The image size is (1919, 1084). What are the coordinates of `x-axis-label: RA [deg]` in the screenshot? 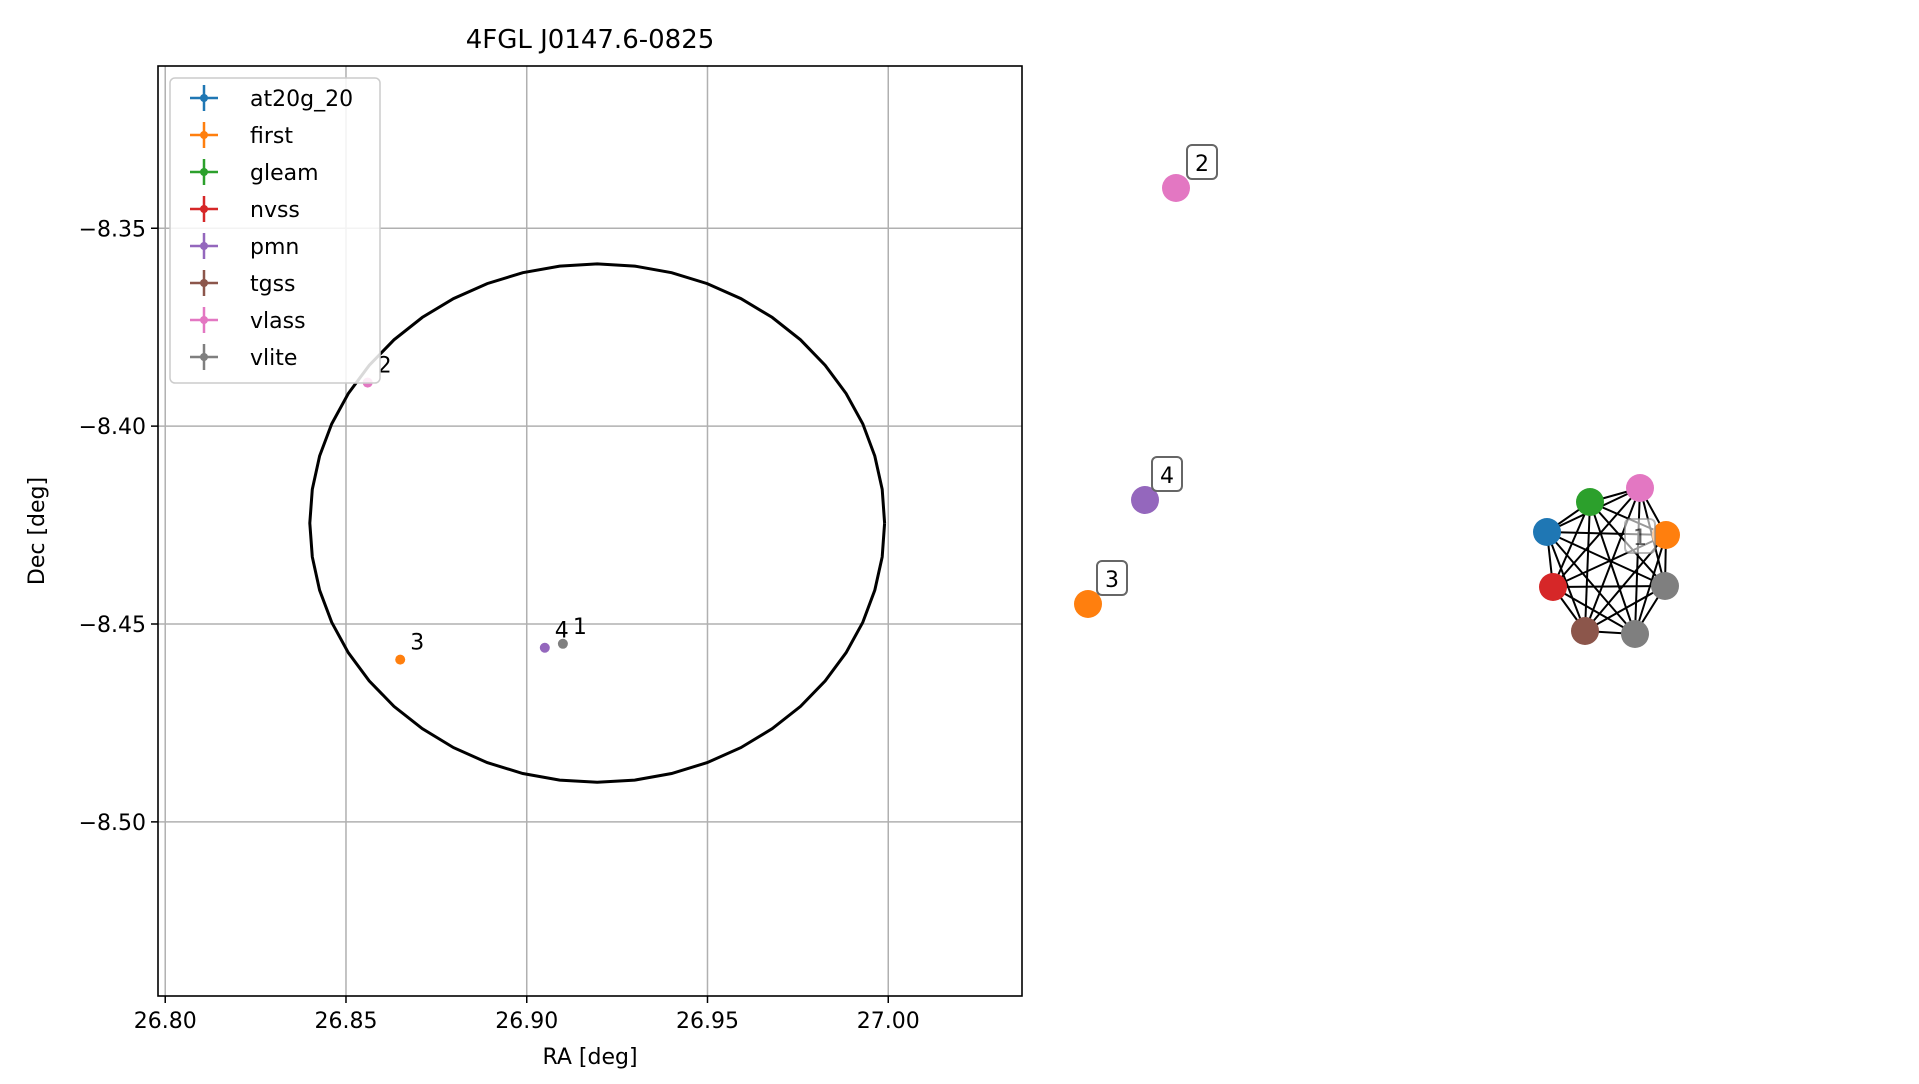 It's located at (589, 1057).